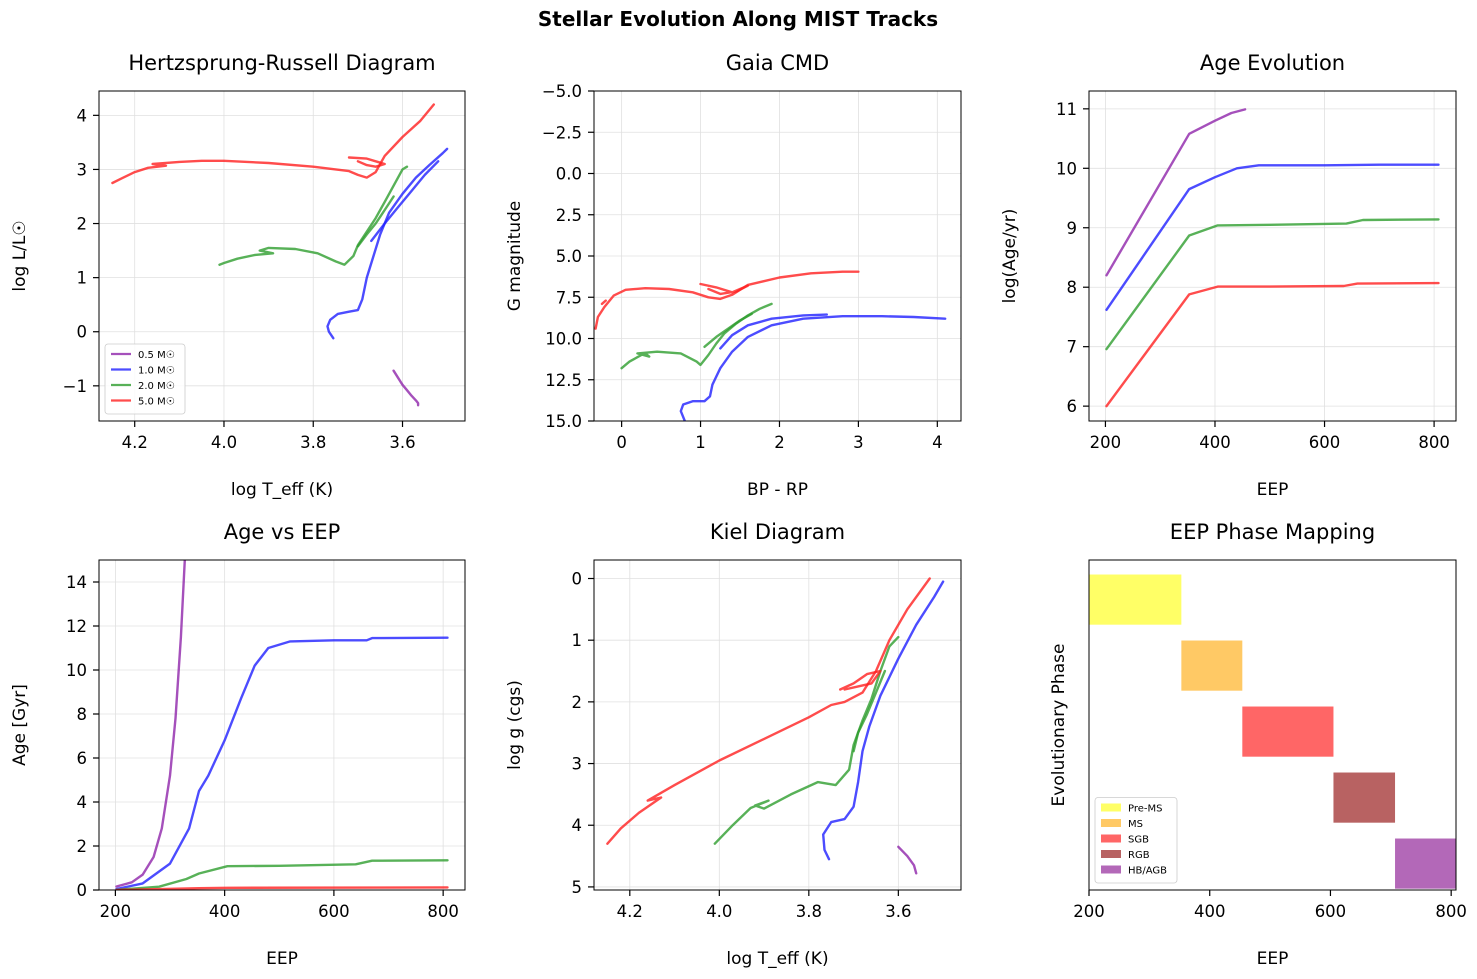  Describe the element at coordinates (1364, 797) in the screenshot. I see `phase-bar-rgb` at that location.